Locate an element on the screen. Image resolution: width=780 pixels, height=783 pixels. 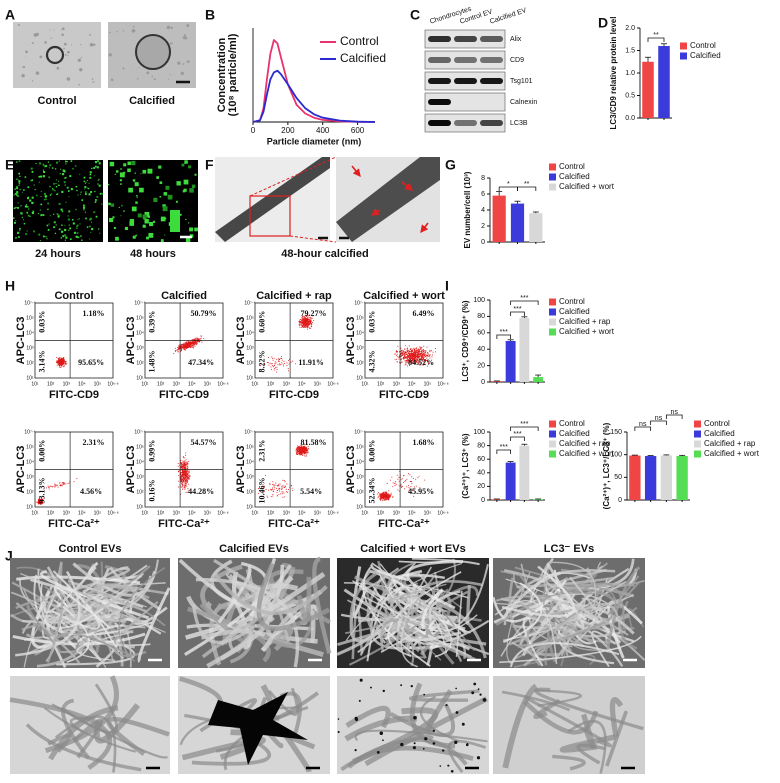
legend-label: Calcified + rap is located at coordinates (585, 321).